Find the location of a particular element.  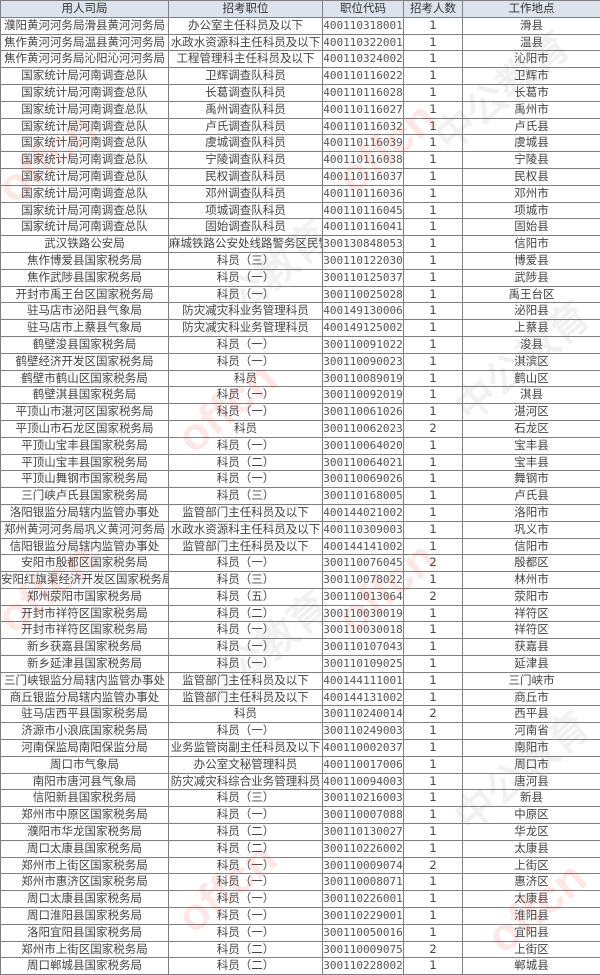

cell-position-code: 300110168005 is located at coordinates (363, 496).